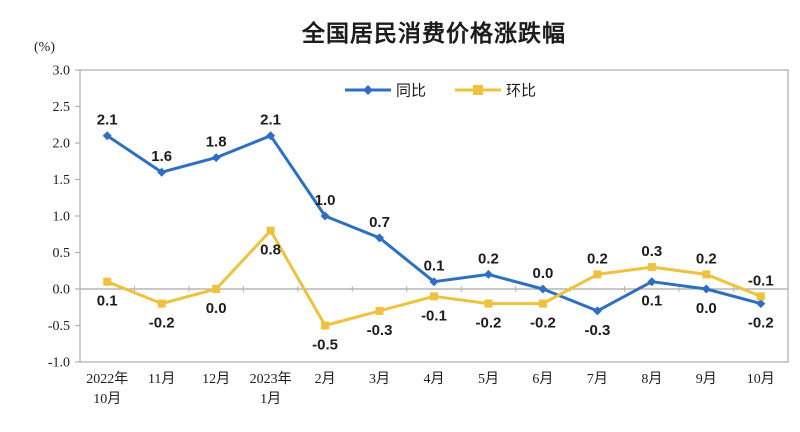 The width and height of the screenshot is (800, 432). What do you see at coordinates (597, 379) in the screenshot?
I see `x-axis-label: 7月` at bounding box center [597, 379].